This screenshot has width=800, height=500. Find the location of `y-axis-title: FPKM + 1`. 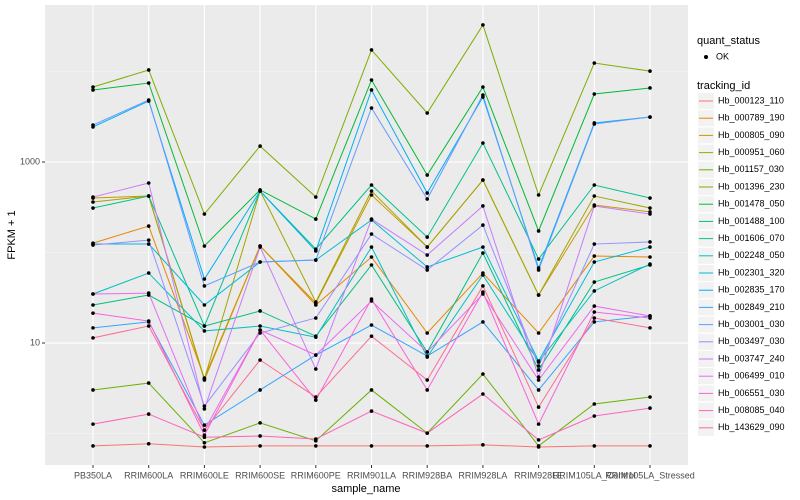

y-axis-title: FPKM + 1 is located at coordinates (12, 234).